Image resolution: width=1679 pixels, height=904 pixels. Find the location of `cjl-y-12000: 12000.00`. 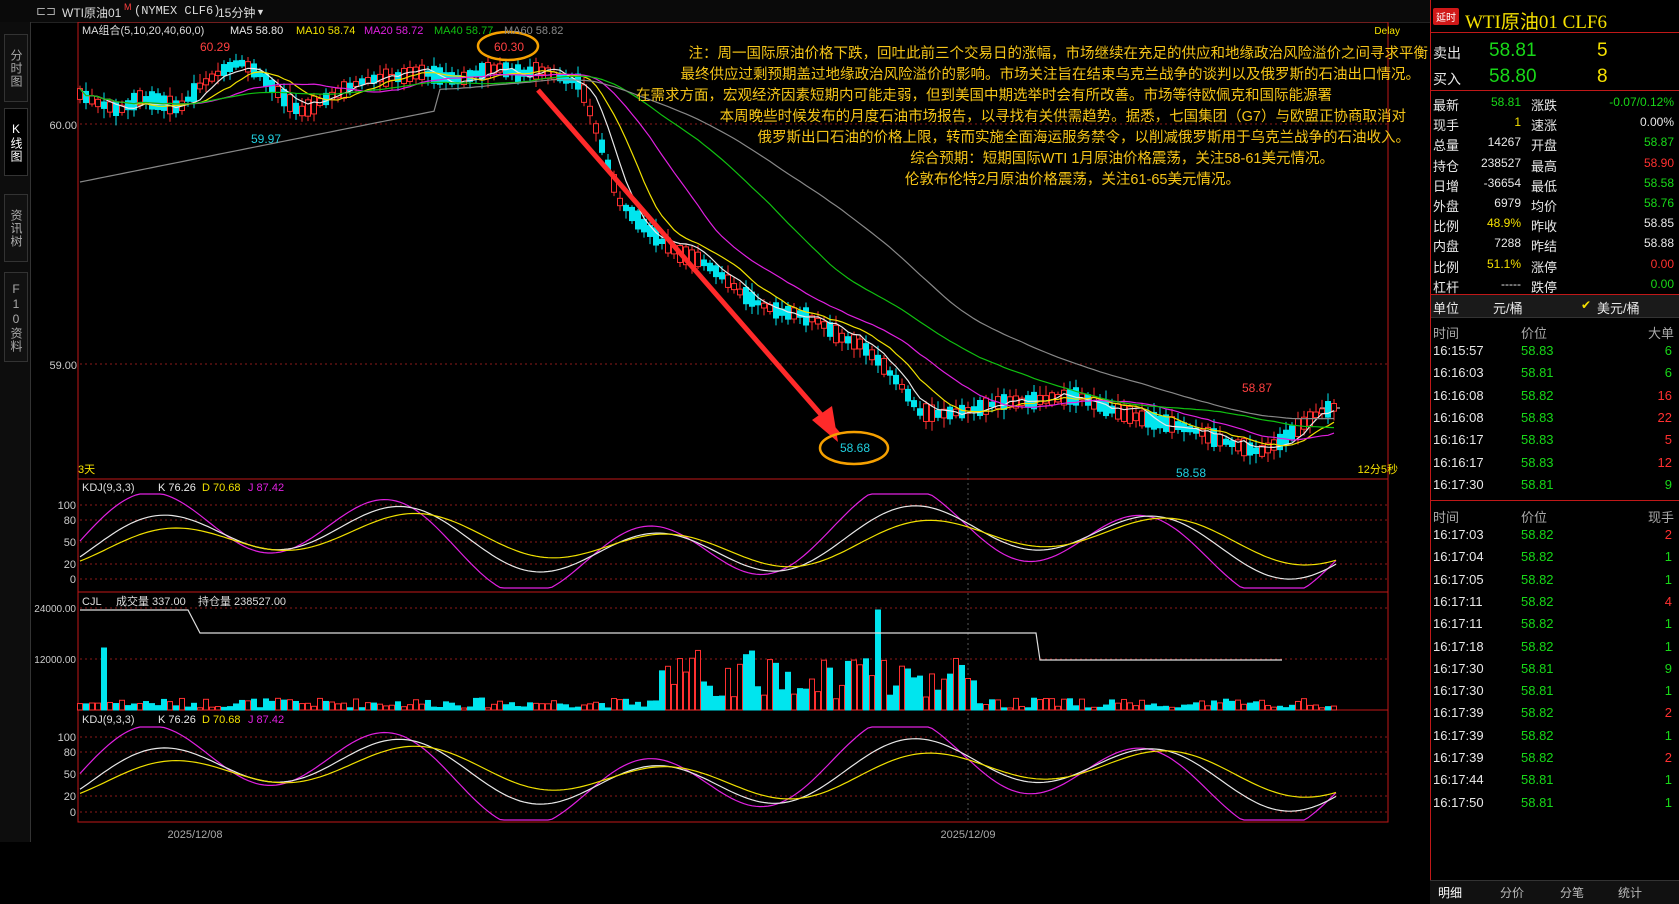

cjl-y-12000: 12000.00 is located at coordinates (55, 660).